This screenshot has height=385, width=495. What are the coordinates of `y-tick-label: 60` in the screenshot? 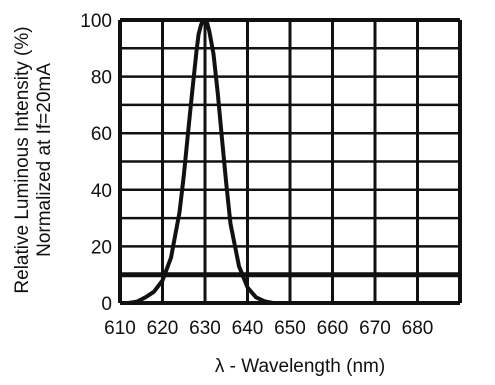 It's located at (101, 134).